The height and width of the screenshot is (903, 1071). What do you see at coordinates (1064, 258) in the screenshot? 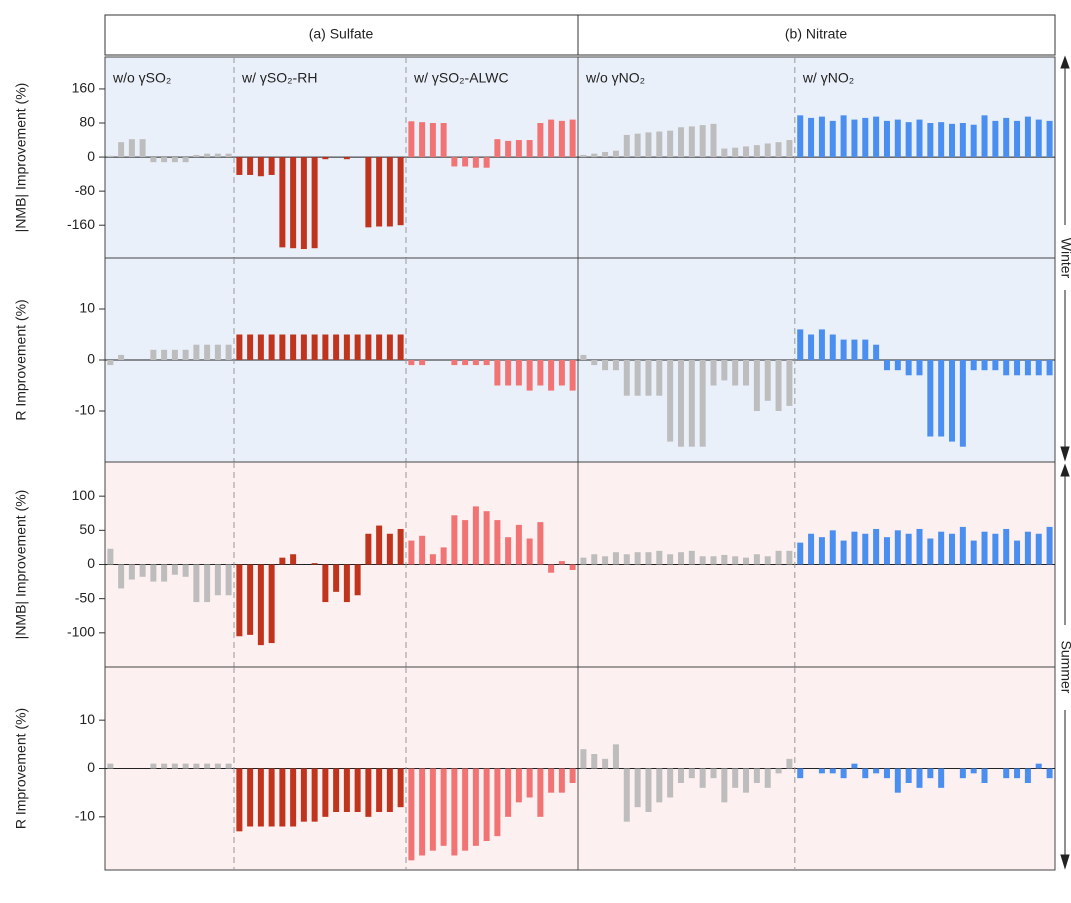
I see `season-label: Winter` at bounding box center [1064, 258].